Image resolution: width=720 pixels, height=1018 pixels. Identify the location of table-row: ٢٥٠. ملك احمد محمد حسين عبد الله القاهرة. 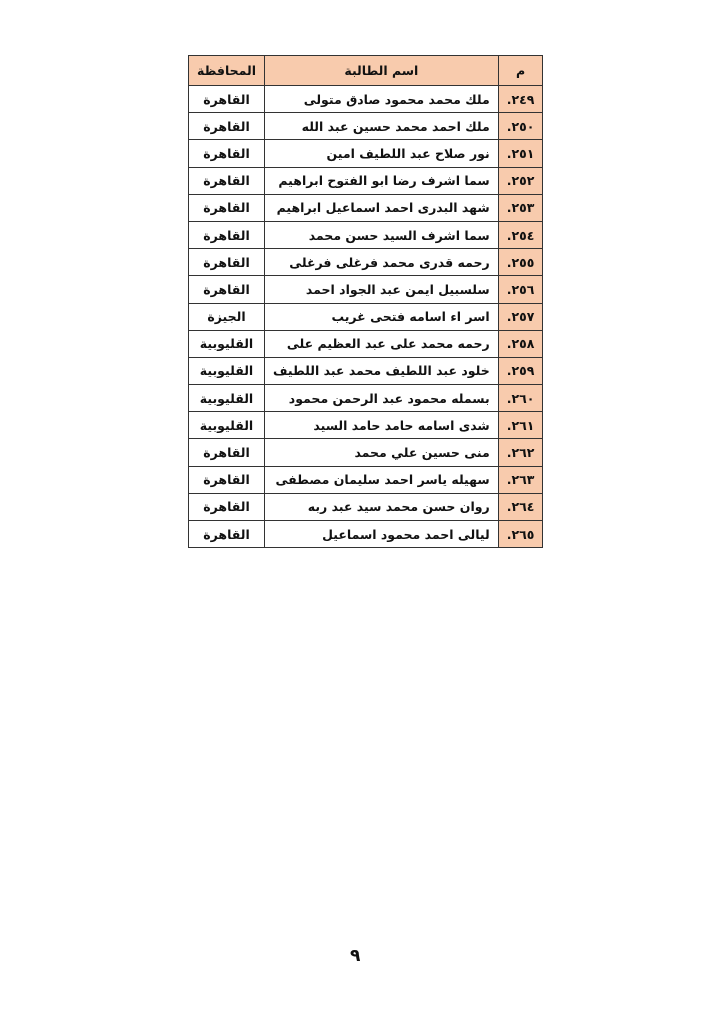
(365, 126).